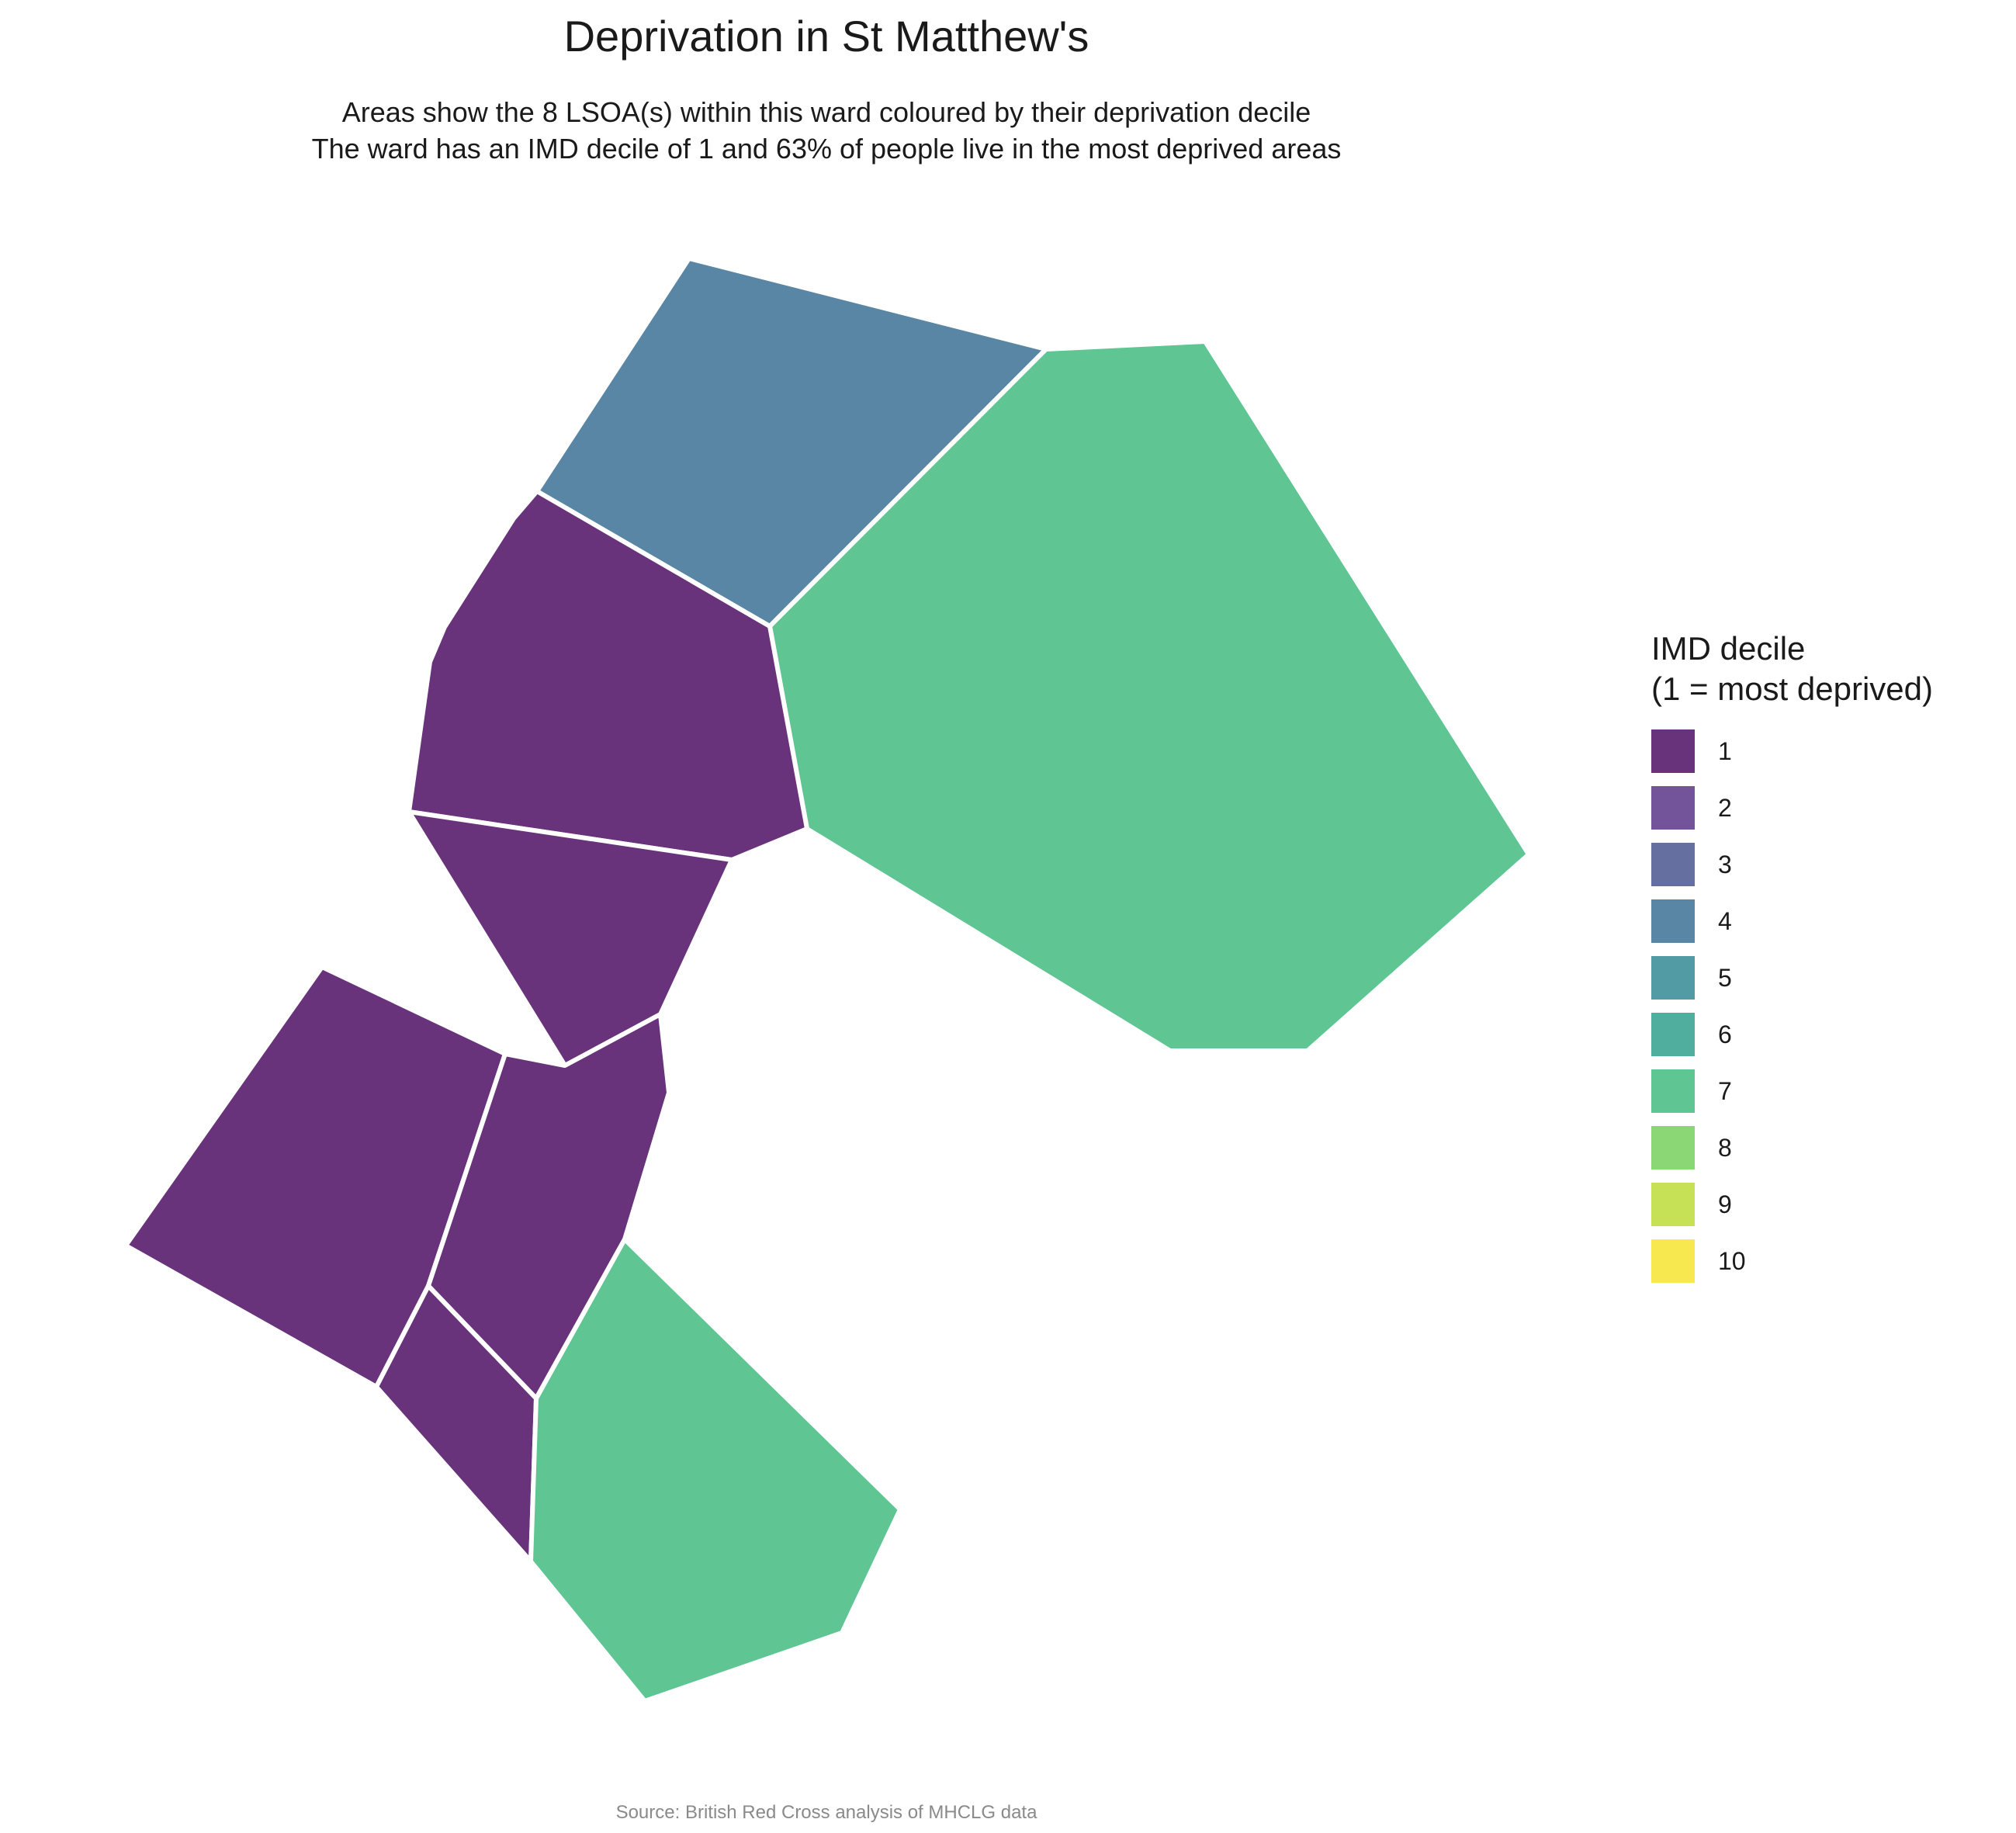 This screenshot has width=2016, height=1833. I want to click on legend-item: 5, so click(1792, 984).